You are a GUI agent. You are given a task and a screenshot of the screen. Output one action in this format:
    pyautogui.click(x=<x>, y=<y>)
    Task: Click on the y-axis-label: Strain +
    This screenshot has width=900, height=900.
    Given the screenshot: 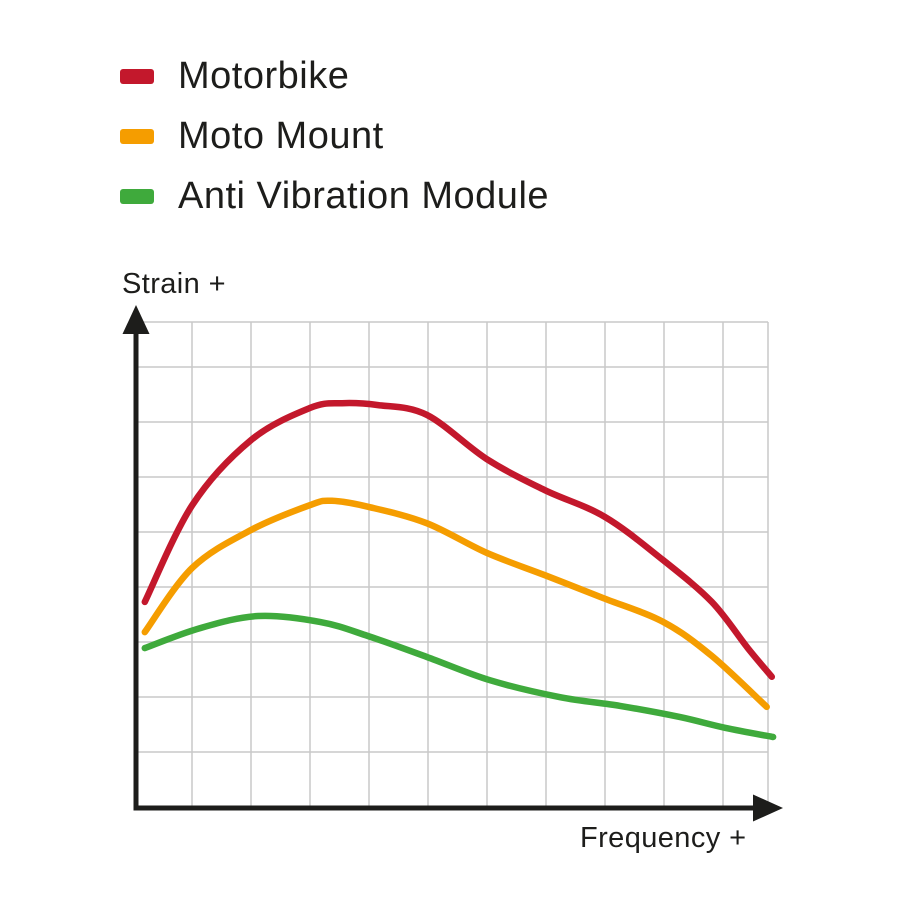 What is the action you would take?
    pyautogui.click(x=174, y=284)
    